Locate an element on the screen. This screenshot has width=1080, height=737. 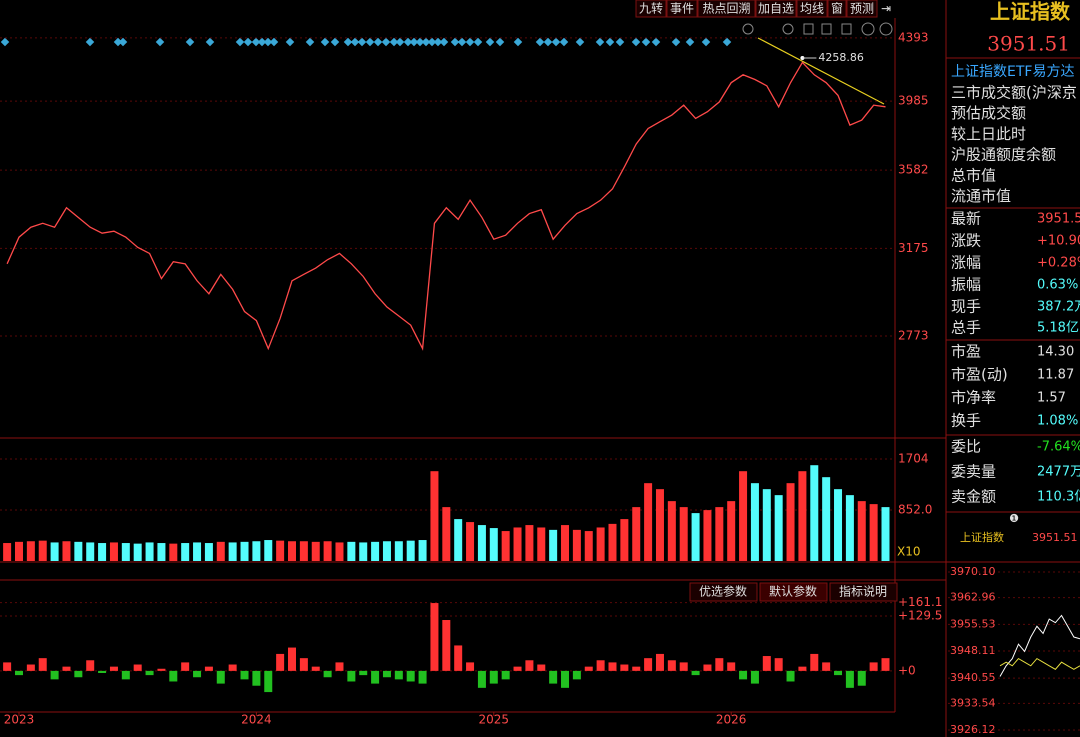
quote-label: 振幅 is located at coordinates (966, 285).